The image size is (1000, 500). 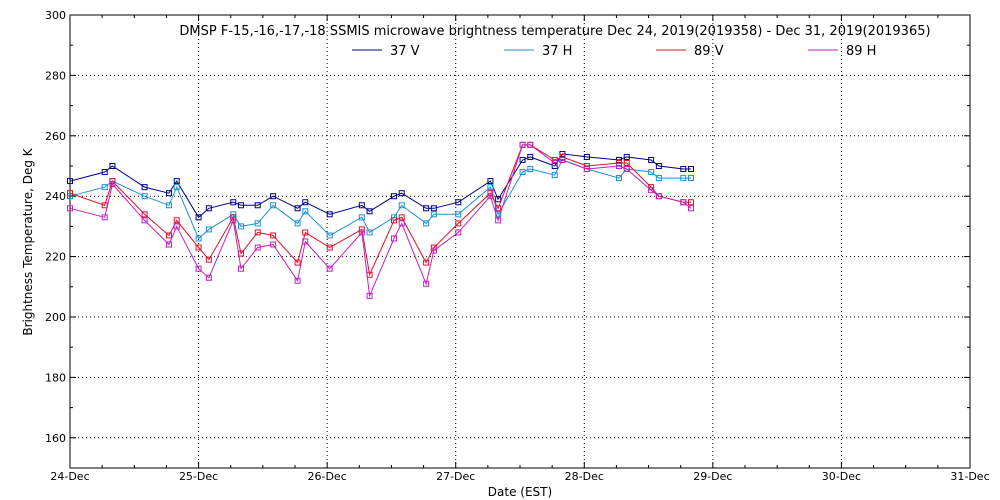 What do you see at coordinates (969, 476) in the screenshot?
I see `x-tick-label: 31-Dec` at bounding box center [969, 476].